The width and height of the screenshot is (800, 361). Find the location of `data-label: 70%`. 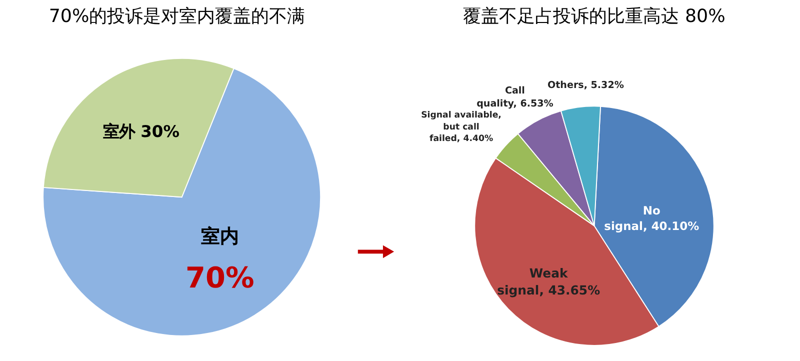

data-label: 70% is located at coordinates (220, 277).